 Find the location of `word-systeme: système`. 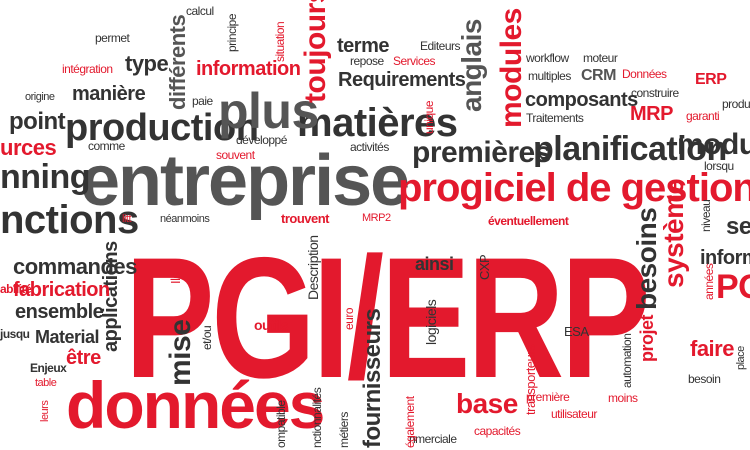

word-systeme: système is located at coordinates (673, 233).